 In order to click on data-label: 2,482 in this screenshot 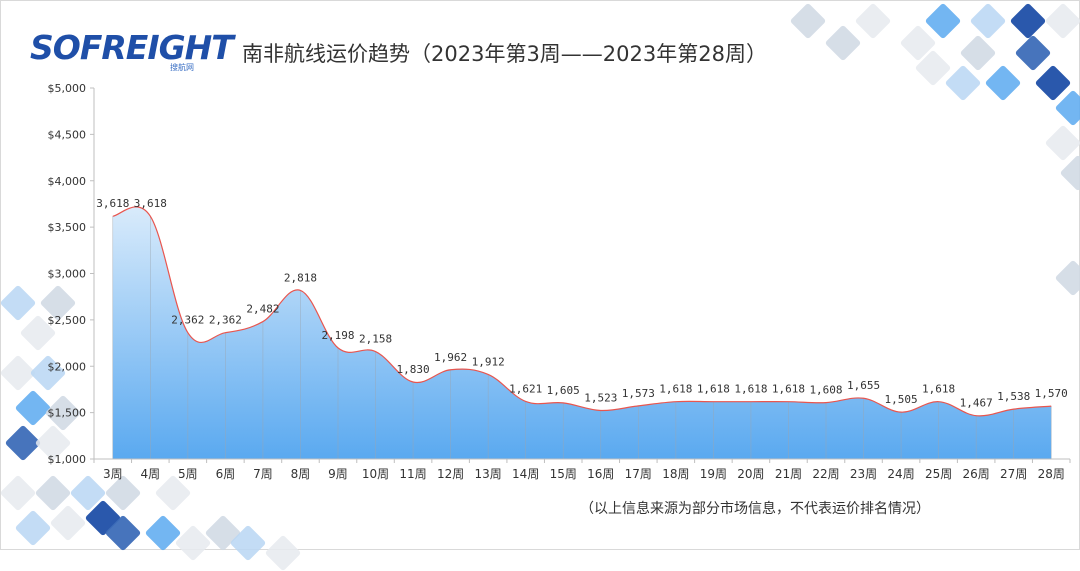, I will do `click(262, 309)`.